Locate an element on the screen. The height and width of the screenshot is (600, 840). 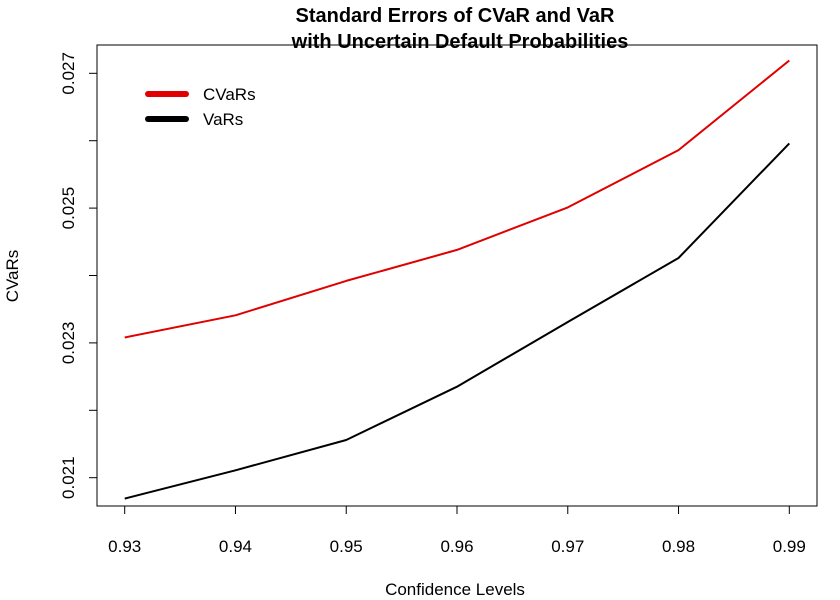
x-tick-label: 0.96 is located at coordinates (456, 546).